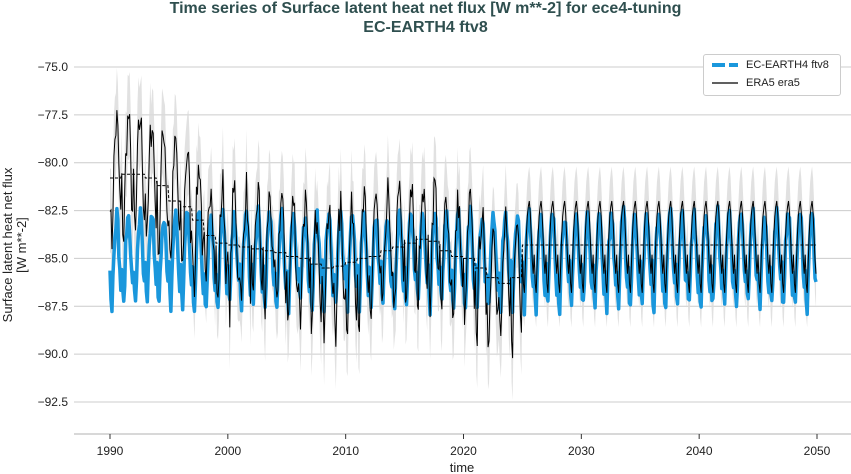 This screenshot has height=474, width=851. Describe the element at coordinates (725, 83) in the screenshot. I see `legend-swatch-era5` at that location.